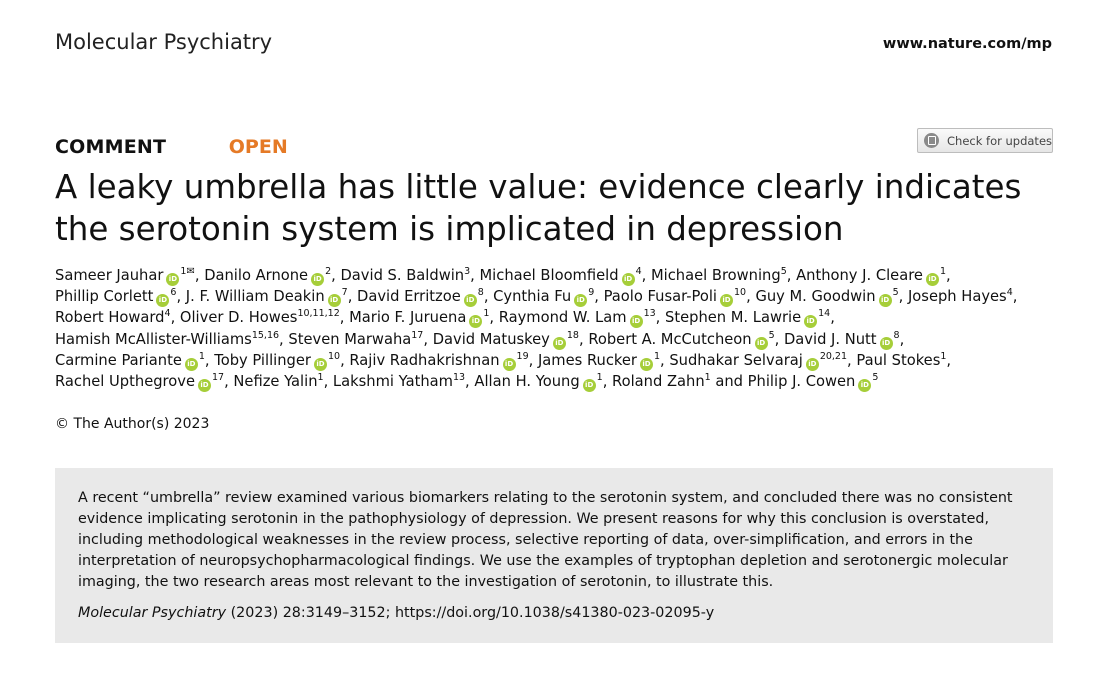 The image size is (1116, 684). Describe the element at coordinates (392, 382) in the screenshot. I see `author-name: Lakshmi Yatham` at that location.